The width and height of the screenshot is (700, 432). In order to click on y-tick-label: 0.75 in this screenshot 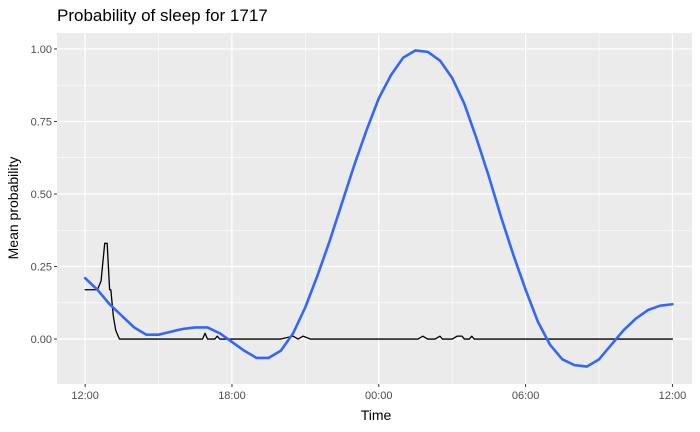, I will do `click(41, 122)`.